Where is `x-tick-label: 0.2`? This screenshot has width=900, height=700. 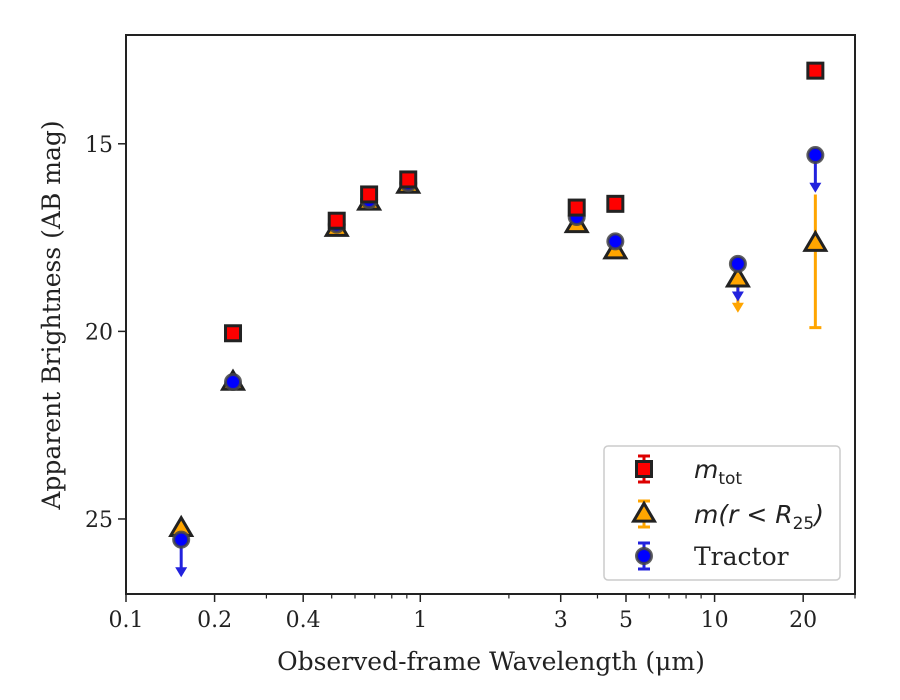
x-tick-label: 0.2 is located at coordinates (214, 620).